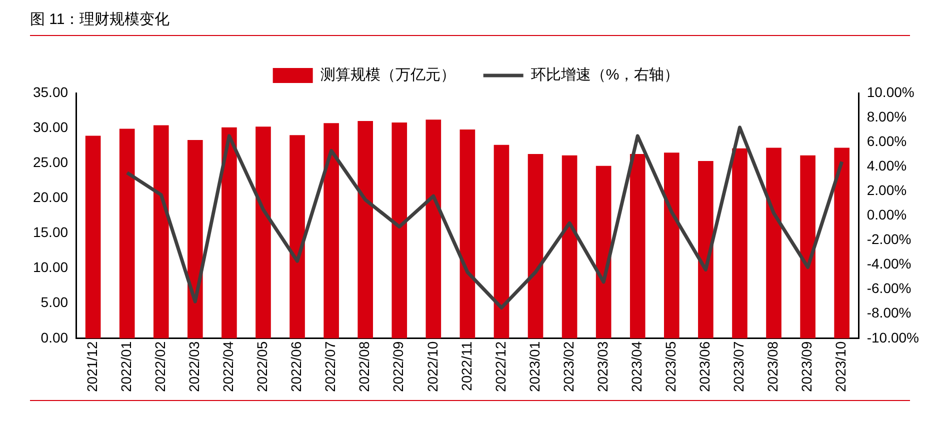 This screenshot has height=436, width=942. I want to click on x-tick-label: 2023/07, so click(738, 366).